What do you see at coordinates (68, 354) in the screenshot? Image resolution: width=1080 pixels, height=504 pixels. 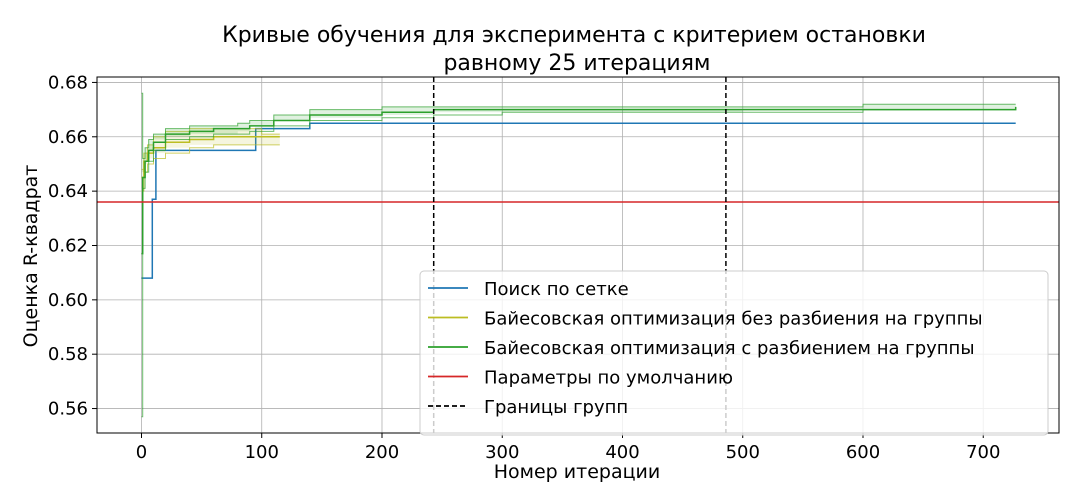 I see `y-tick-label-1: 0.58` at bounding box center [68, 354].